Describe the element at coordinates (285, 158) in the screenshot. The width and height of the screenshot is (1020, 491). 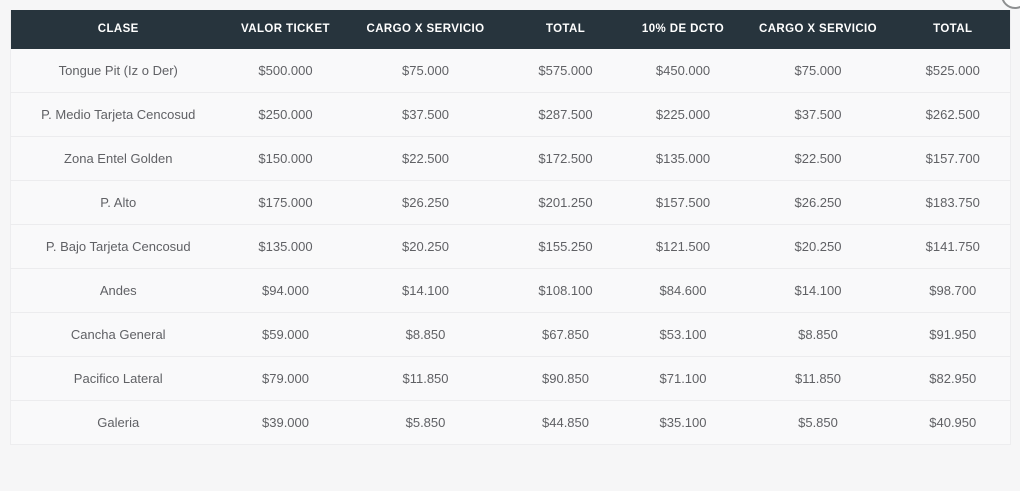
I see `price-cell: $150.000` at that location.